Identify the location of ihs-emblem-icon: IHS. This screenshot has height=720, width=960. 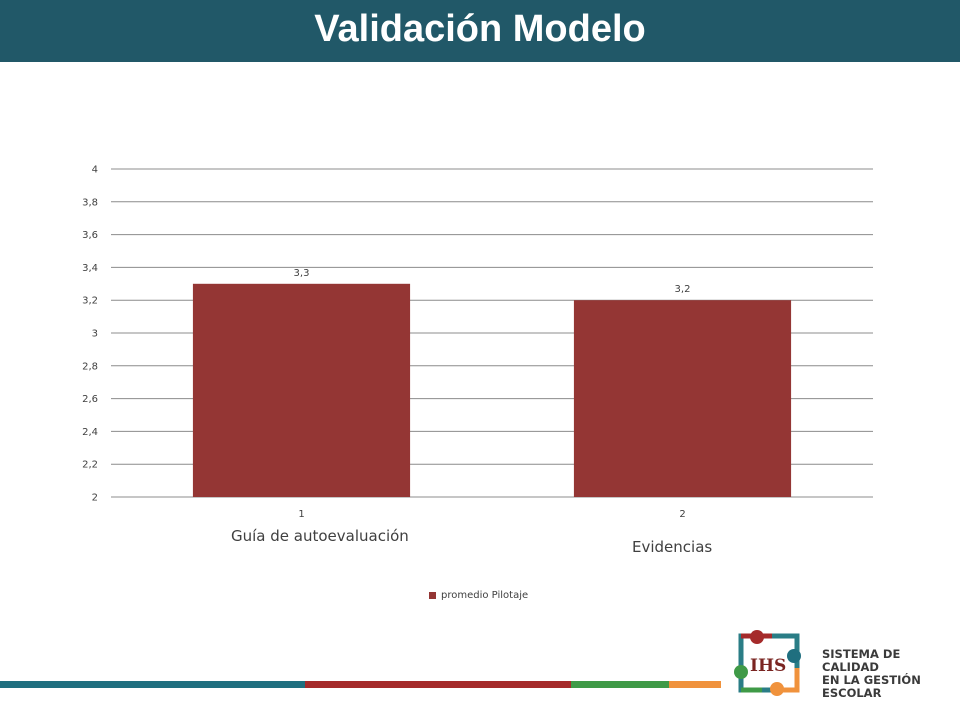
(767, 663).